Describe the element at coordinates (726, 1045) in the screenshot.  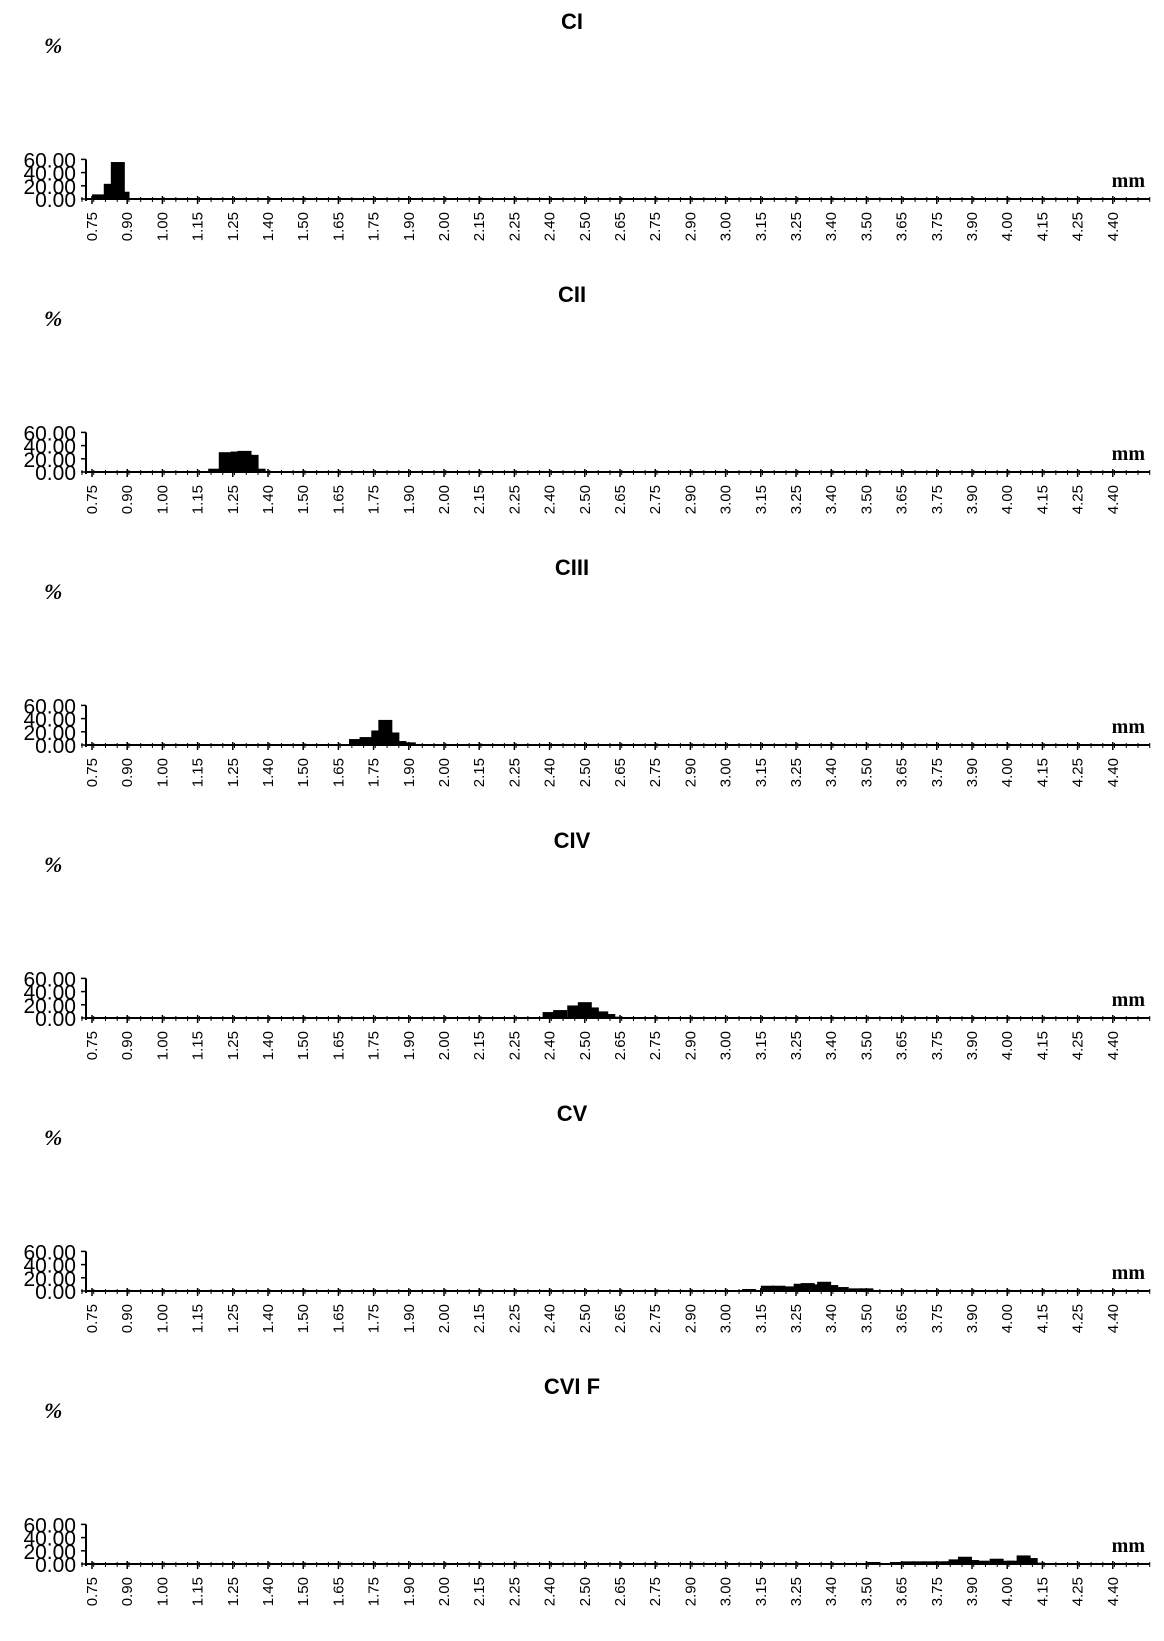
I see `x-tick-label: 3.00` at that location.